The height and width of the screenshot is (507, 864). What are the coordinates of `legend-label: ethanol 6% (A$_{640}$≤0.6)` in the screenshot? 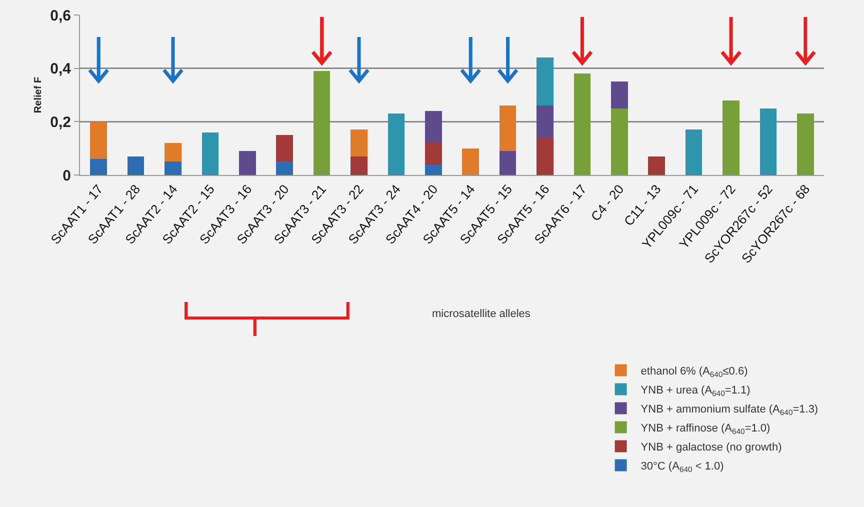 It's located at (694, 372).